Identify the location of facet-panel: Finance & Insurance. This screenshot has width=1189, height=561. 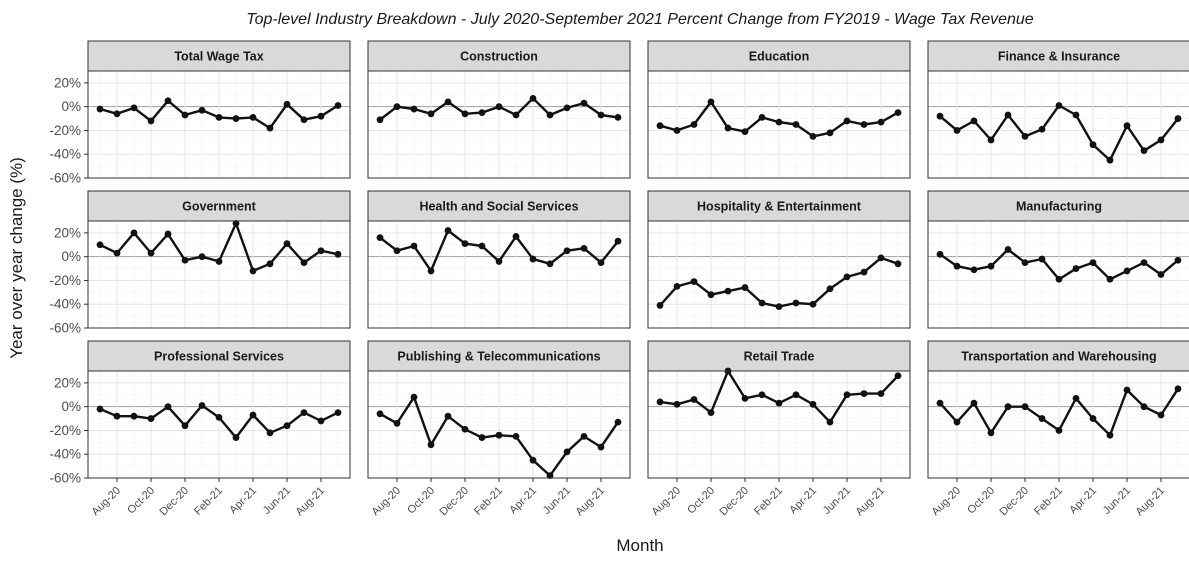
(1058, 109).